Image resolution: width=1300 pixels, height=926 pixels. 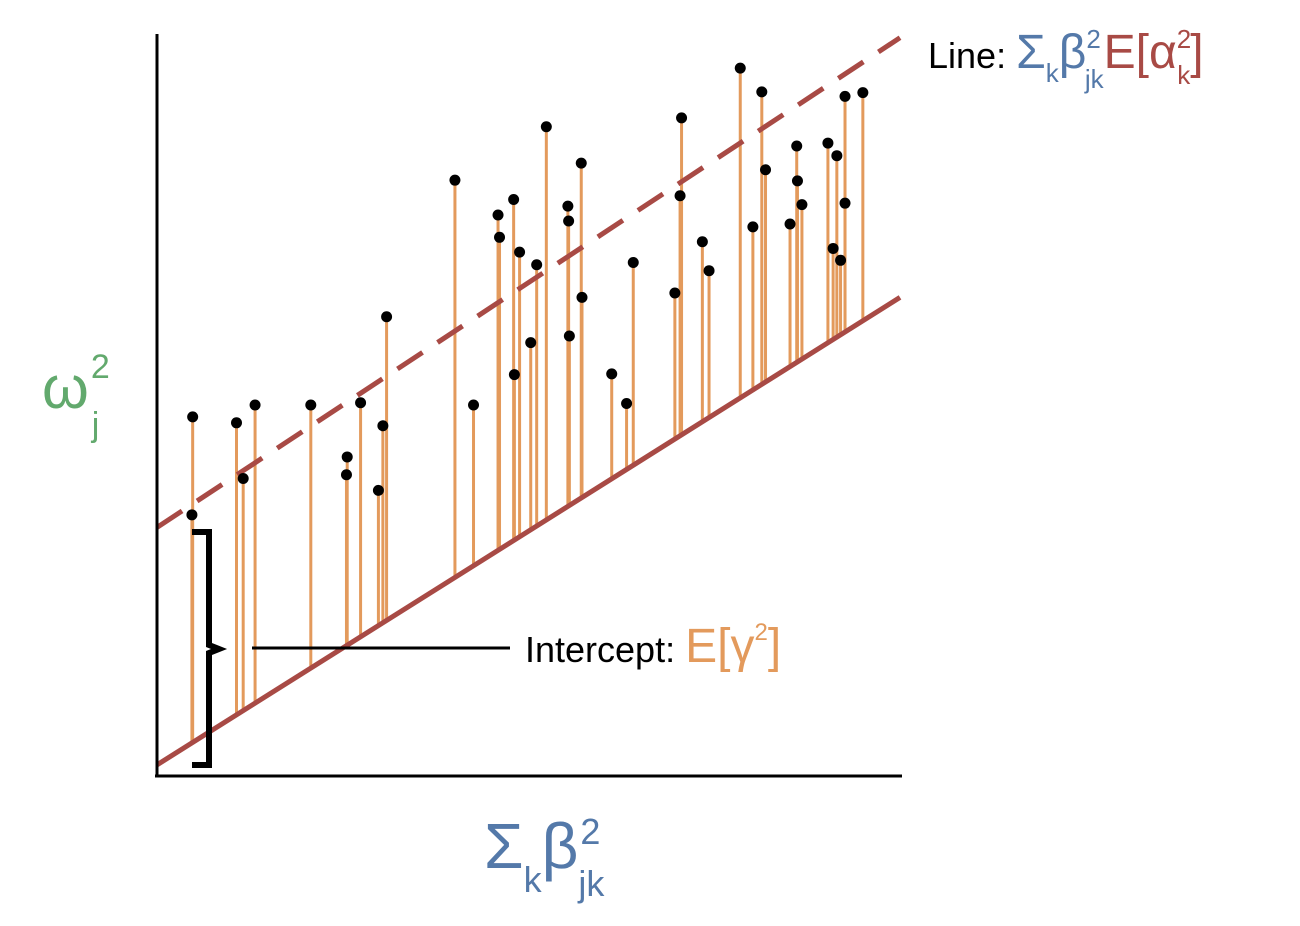 What do you see at coordinates (210, 648) in the screenshot?
I see `intercept-bracket` at bounding box center [210, 648].